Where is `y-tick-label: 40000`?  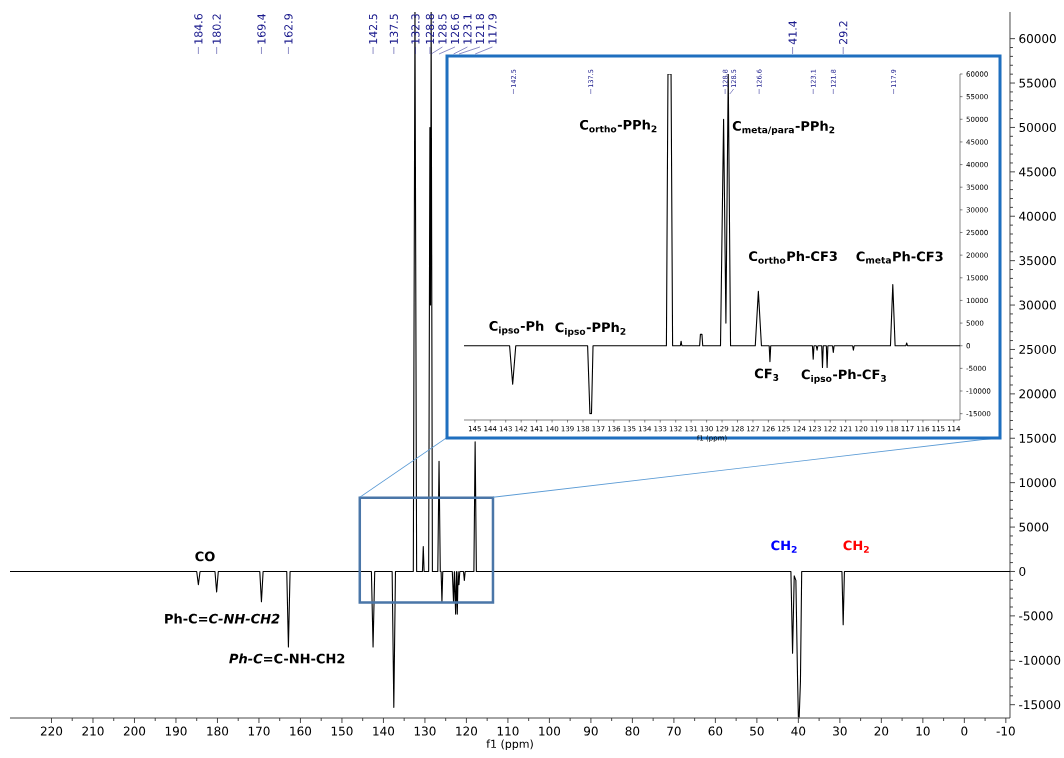 y-tick-label: 40000 is located at coordinates (1037, 216).